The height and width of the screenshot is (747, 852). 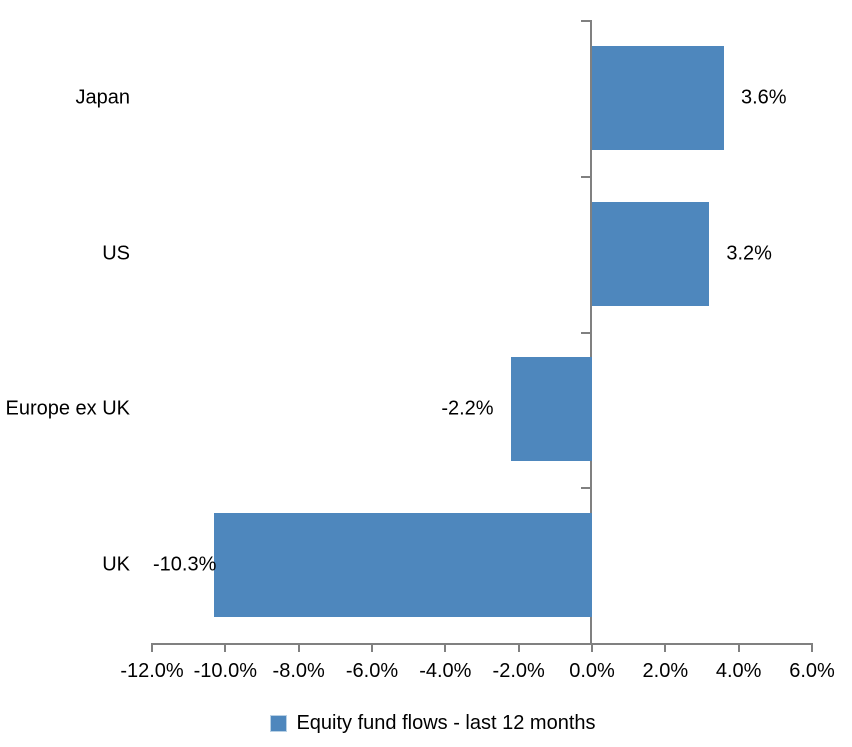 I want to click on value-label-japan: 3.6%, so click(x=764, y=97).